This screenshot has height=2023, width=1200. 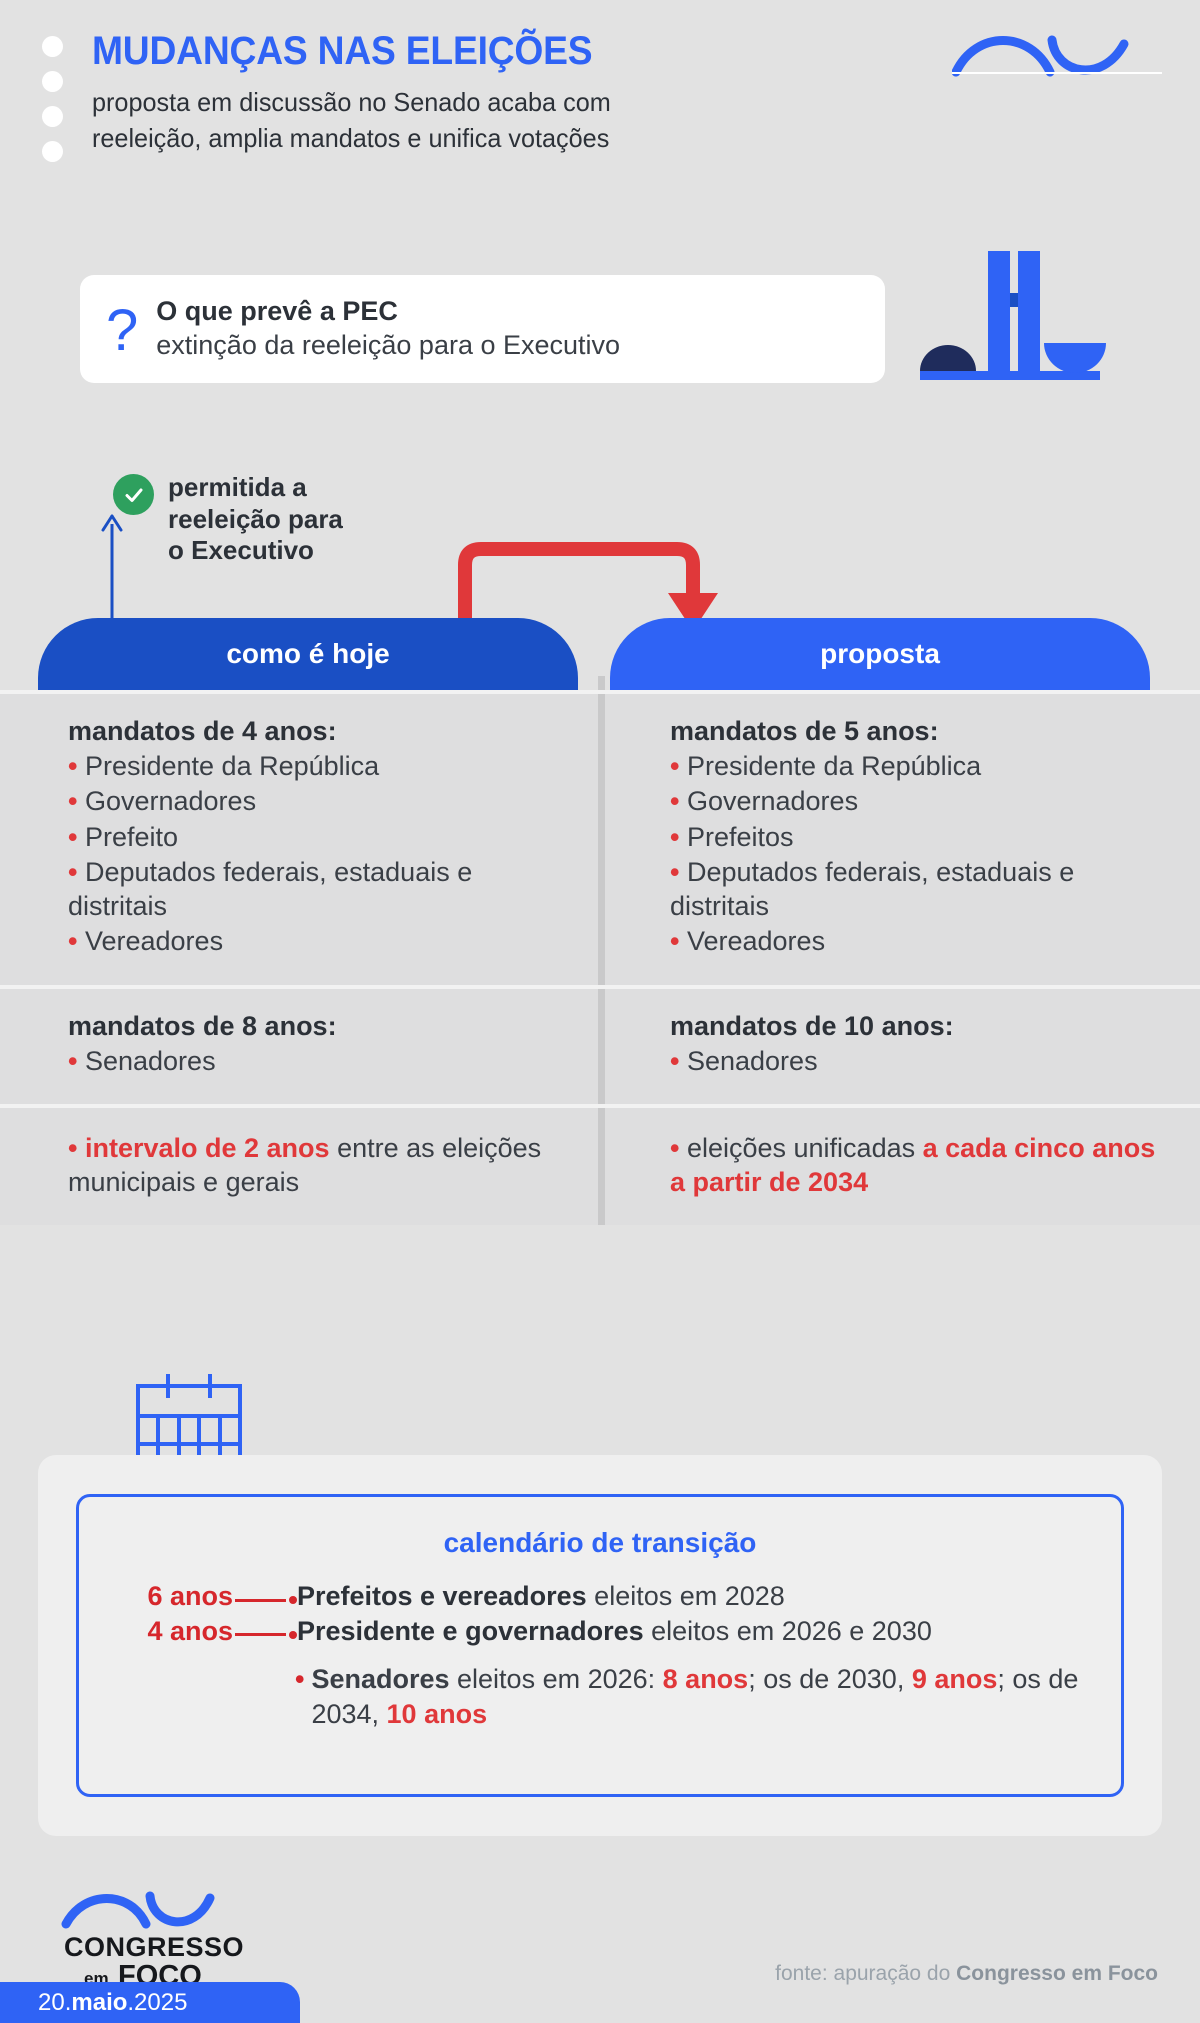 I want to click on column-divider, so click(x=601, y=951).